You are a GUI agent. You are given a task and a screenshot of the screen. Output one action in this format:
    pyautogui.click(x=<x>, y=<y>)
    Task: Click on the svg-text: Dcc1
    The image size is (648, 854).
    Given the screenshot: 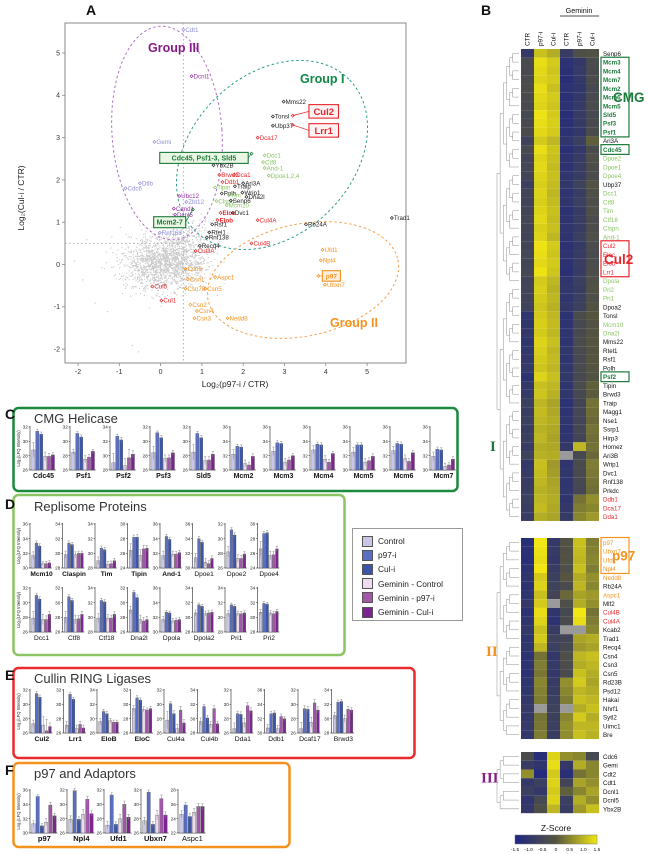 What is the action you would take?
    pyautogui.click(x=610, y=194)
    